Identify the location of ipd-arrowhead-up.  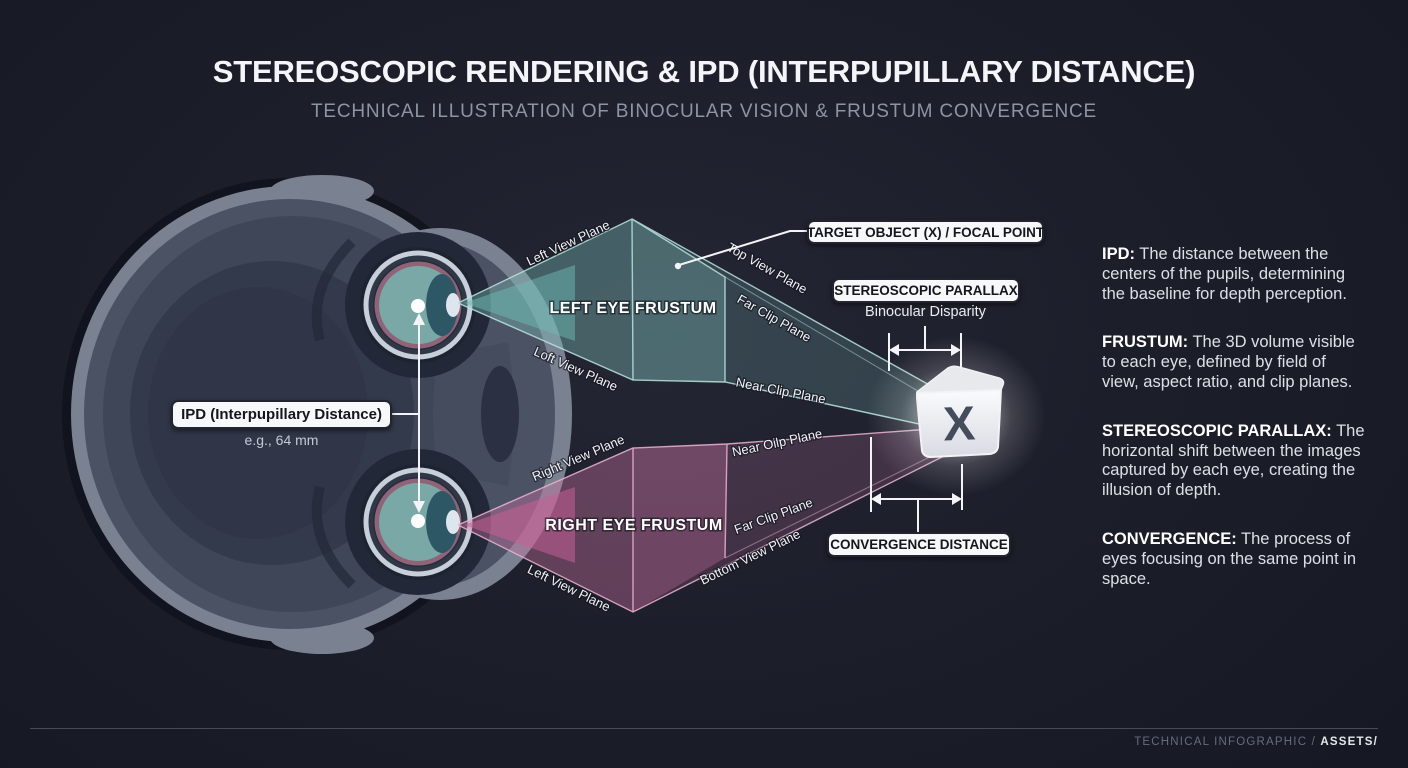
(419, 319).